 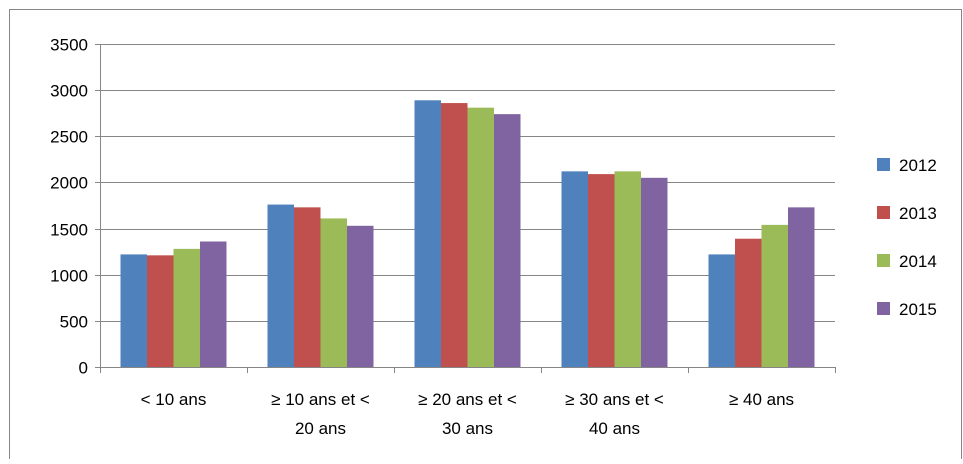 What do you see at coordinates (883, 164) in the screenshot?
I see `legend-swatch-2012` at bounding box center [883, 164].